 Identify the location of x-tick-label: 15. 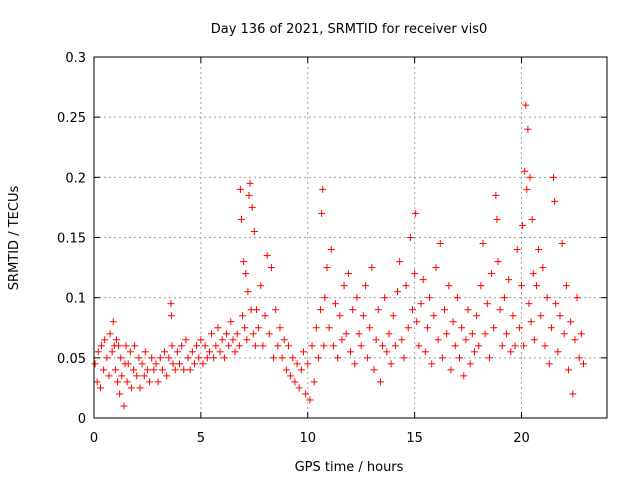
(414, 438).